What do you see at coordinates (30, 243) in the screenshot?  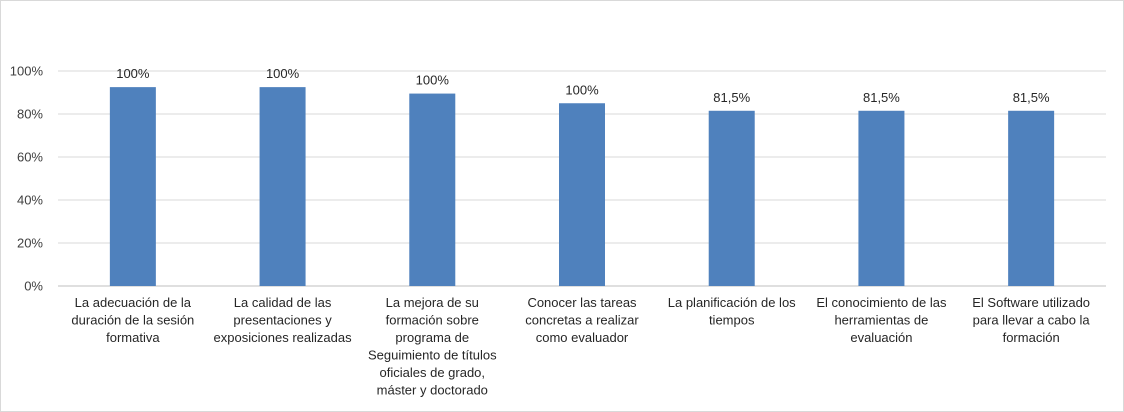 I see `y-tick-label: 20%` at bounding box center [30, 243].